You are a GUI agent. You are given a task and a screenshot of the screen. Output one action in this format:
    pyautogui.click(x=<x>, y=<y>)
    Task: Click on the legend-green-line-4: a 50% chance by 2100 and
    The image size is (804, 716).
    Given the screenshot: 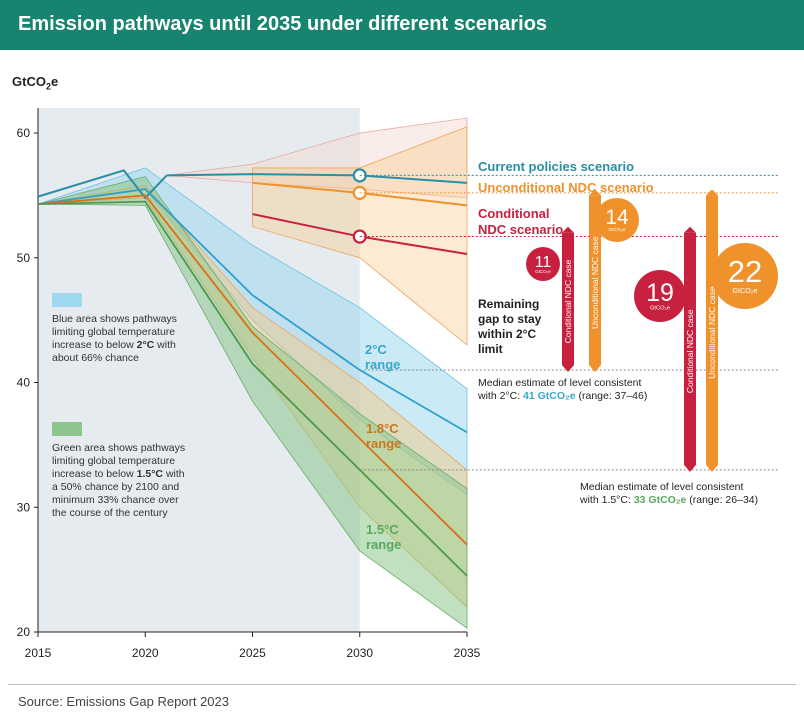 What is the action you would take?
    pyautogui.click(x=116, y=487)
    